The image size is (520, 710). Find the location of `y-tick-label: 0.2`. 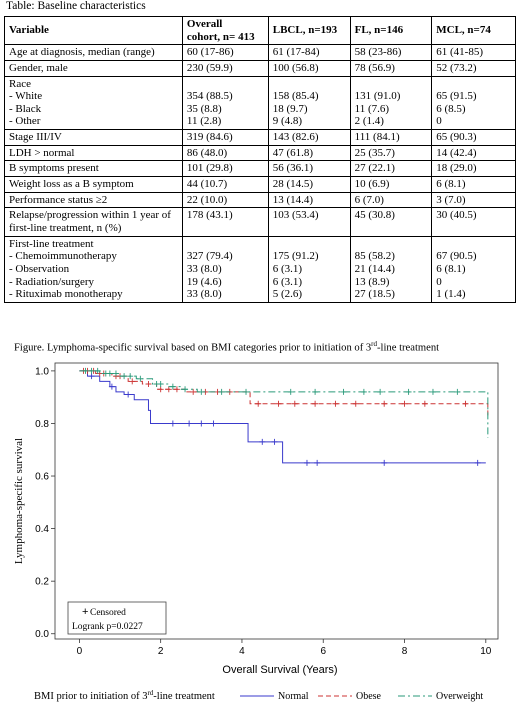

y-tick-label: 0.2 is located at coordinates (42, 582).